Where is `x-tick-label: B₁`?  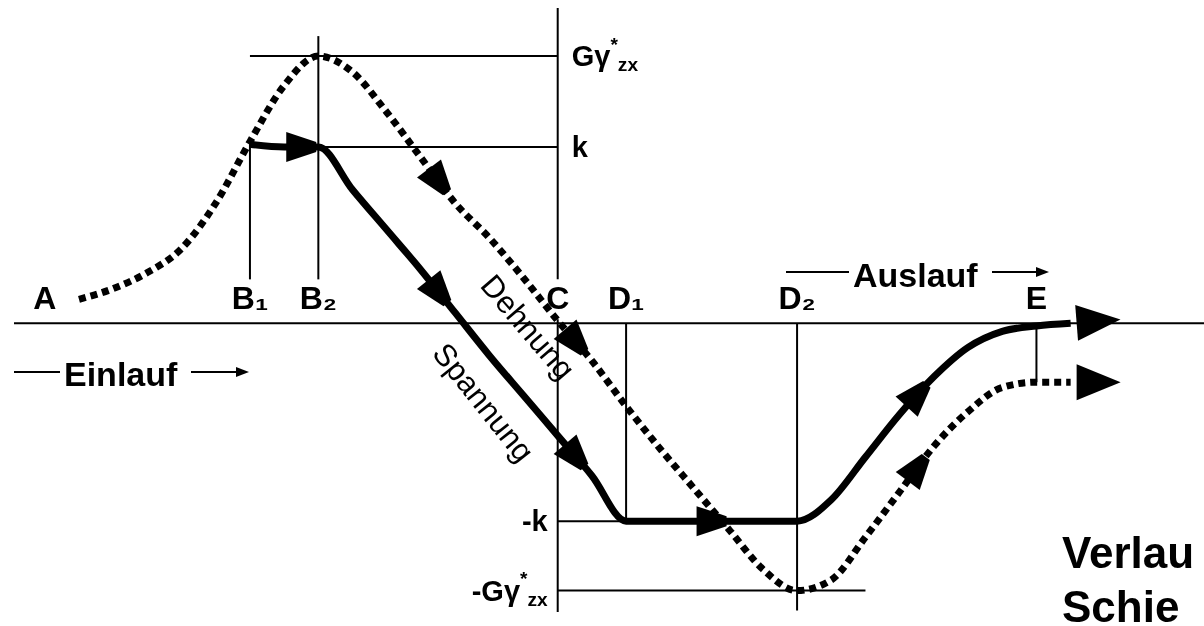 x-tick-label: B₁ is located at coordinates (250, 298).